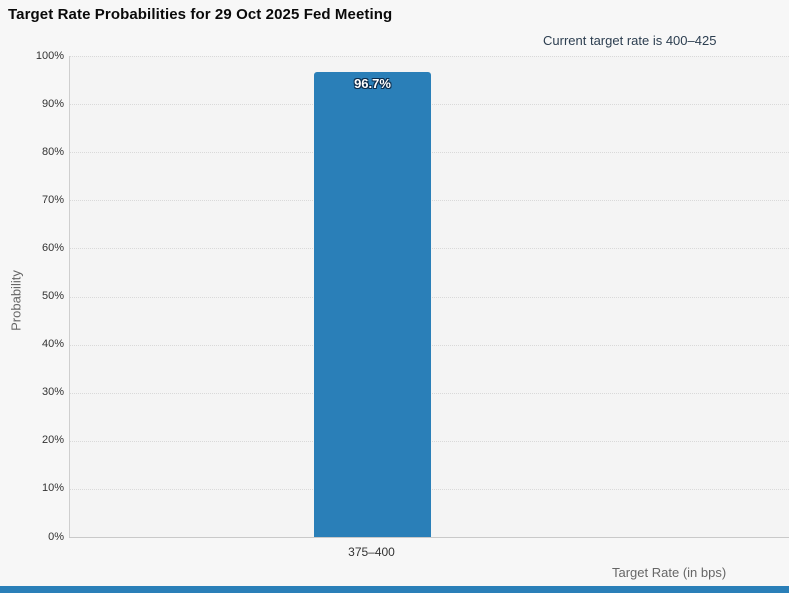 Image resolution: width=789 pixels, height=593 pixels. Describe the element at coordinates (52, 344) in the screenshot. I see `y-axis-tick-label: 40%` at that location.